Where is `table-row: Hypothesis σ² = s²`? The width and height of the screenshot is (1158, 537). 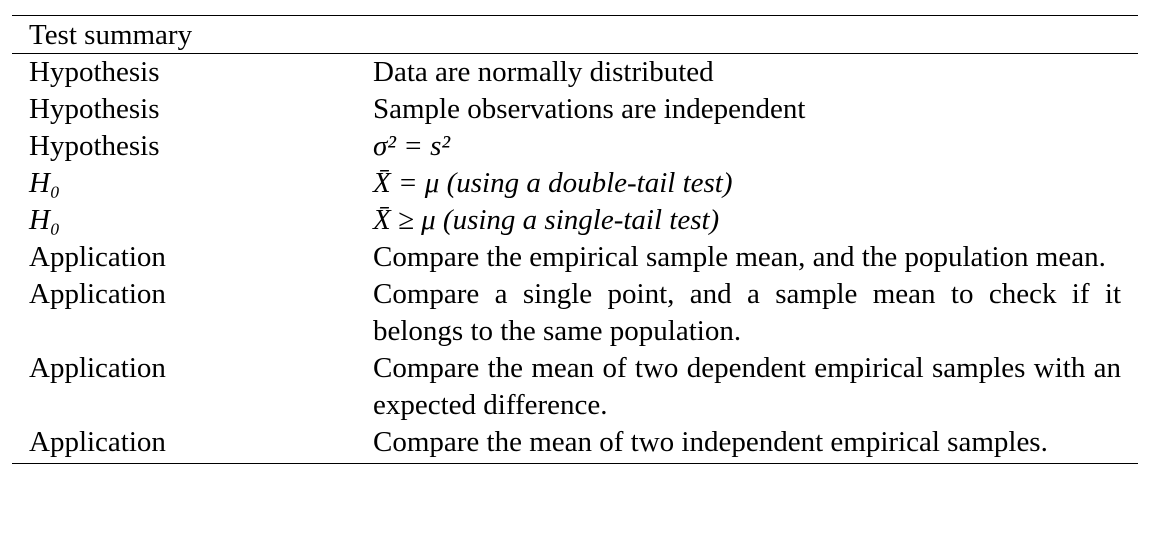 table-row: Hypothesis σ² = s² is located at coordinates (575, 146).